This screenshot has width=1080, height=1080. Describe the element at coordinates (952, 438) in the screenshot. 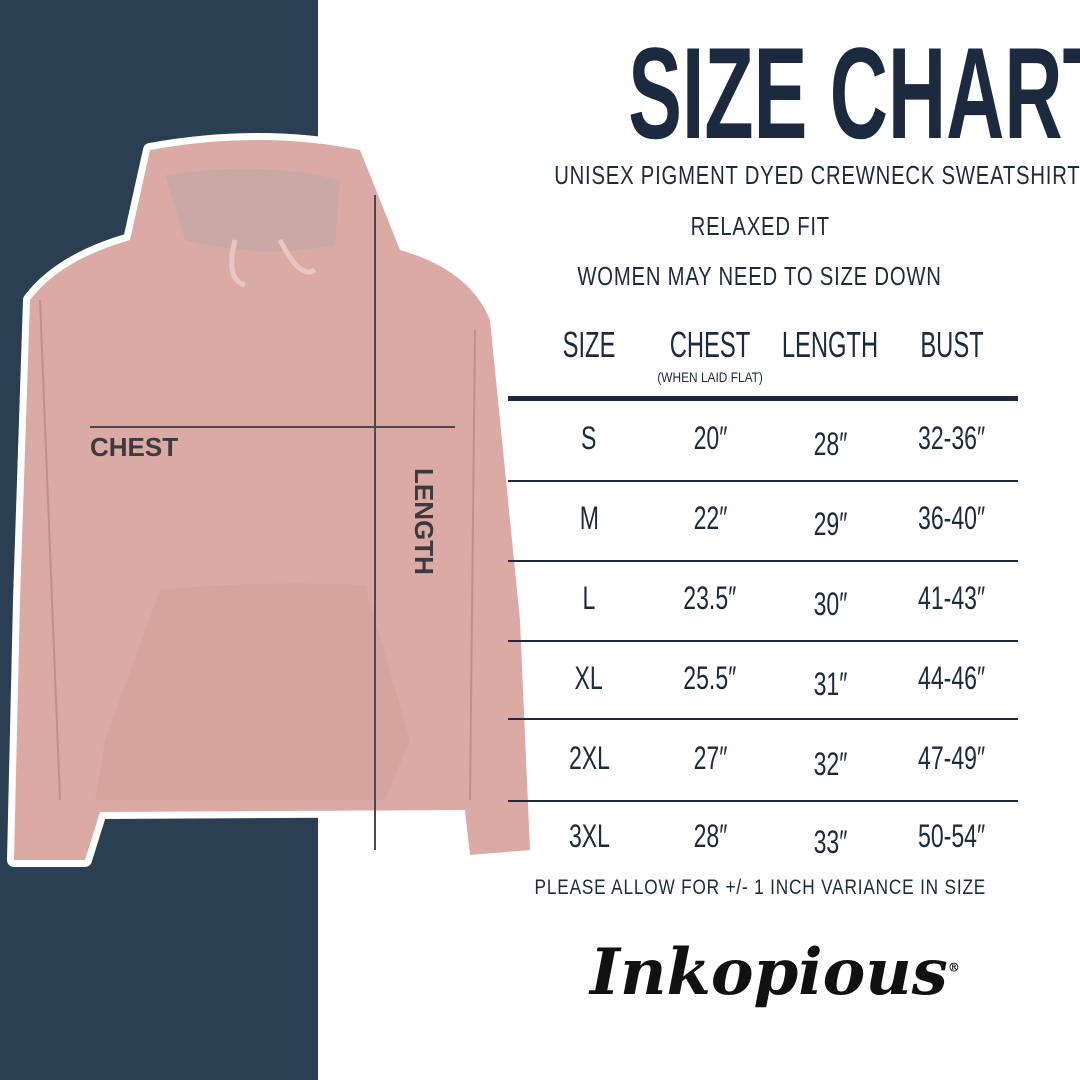

I see `cell-bust: 32-36″` at that location.